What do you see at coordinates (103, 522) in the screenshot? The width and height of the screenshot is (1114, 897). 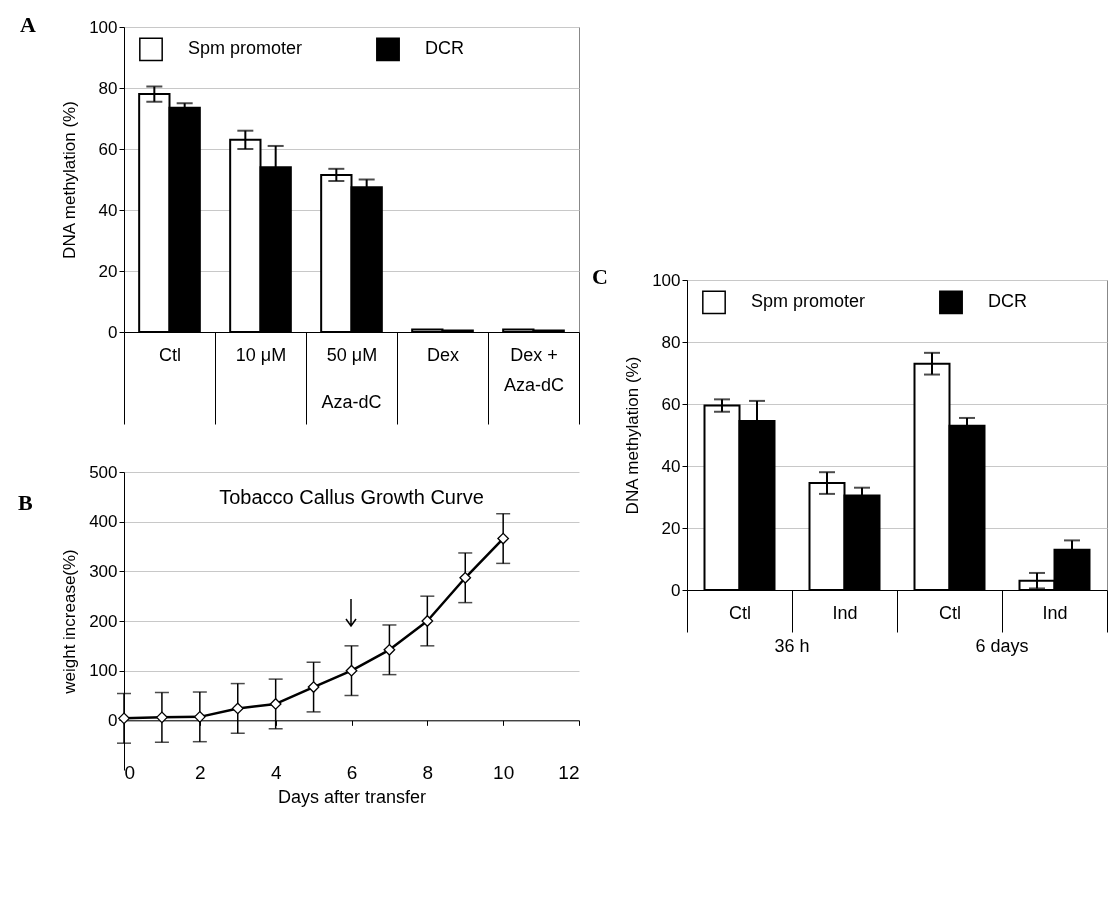 I see `y-tick-label: 400` at bounding box center [103, 522].